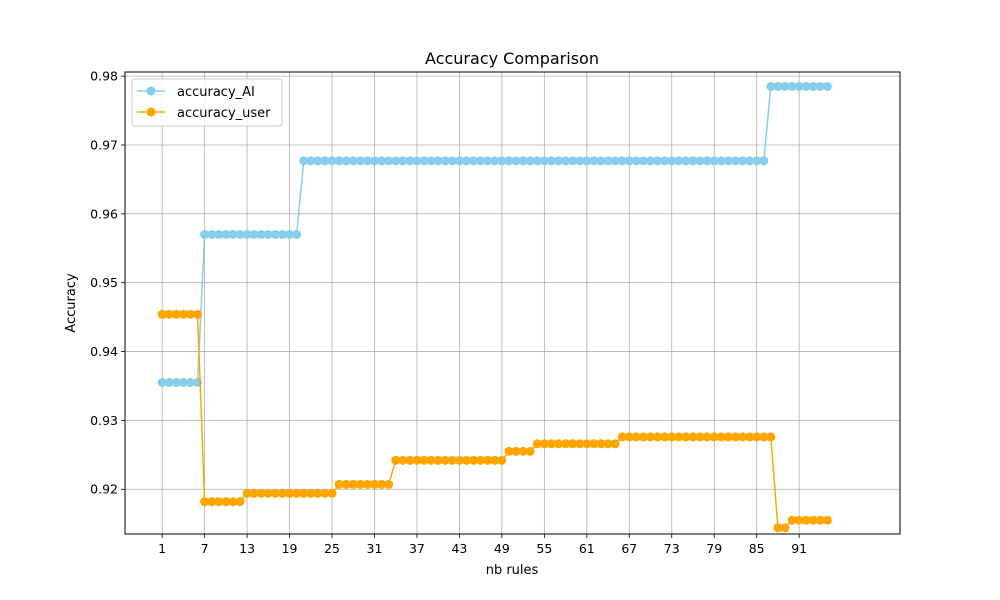 The image size is (1000, 600). What do you see at coordinates (502, 548) in the screenshot?
I see `x-tick-label: 49` at bounding box center [502, 548].